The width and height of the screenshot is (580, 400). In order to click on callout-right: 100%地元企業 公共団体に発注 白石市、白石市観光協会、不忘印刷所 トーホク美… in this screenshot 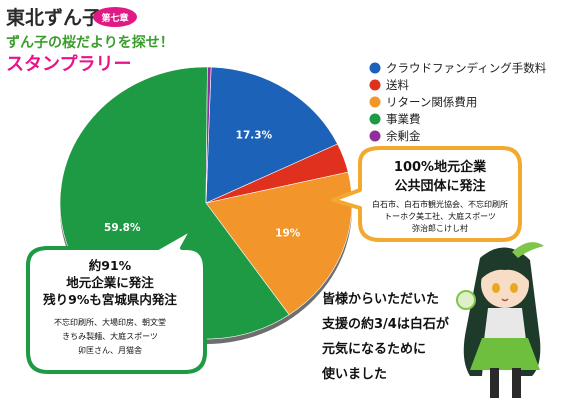, I will do `click(426, 194)`.